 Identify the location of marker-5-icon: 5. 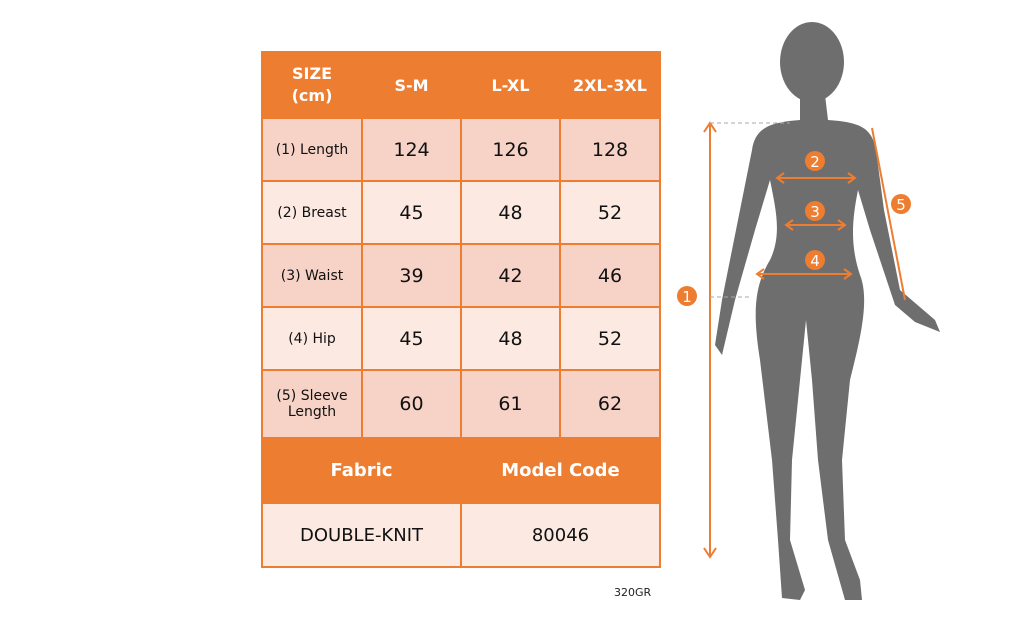
(901, 204).